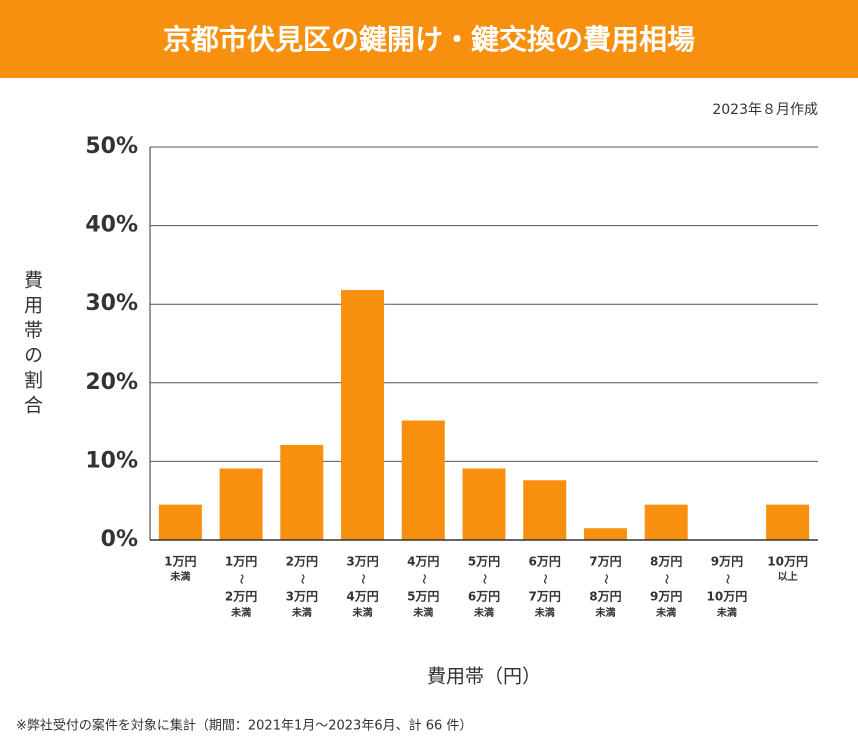  Describe the element at coordinates (111, 225) in the screenshot. I see `y-tick-label: 40%` at that location.